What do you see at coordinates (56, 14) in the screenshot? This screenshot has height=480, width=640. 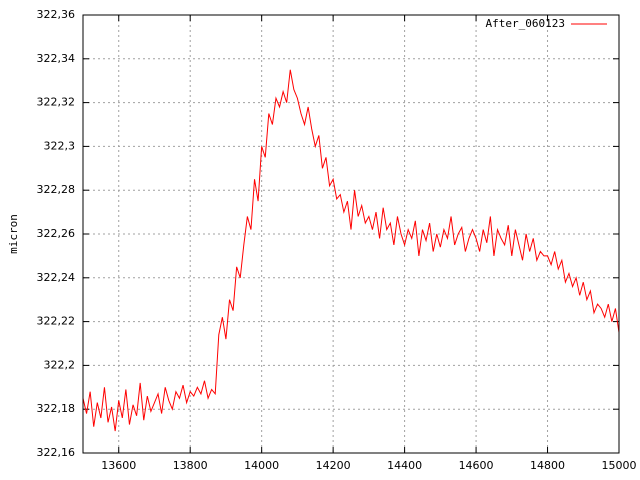 I see `y-tick-label: 322,36` at bounding box center [56, 14].